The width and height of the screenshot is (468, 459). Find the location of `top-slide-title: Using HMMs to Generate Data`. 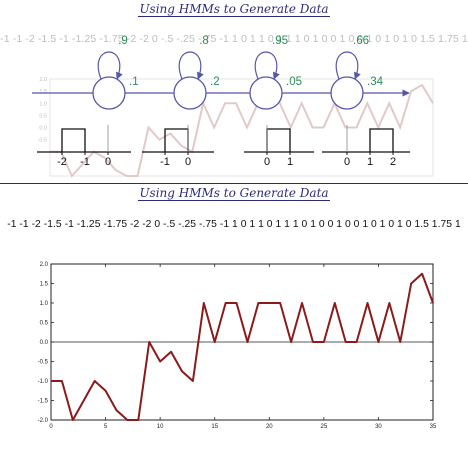

top-slide-title: Using HMMs to Generate Data is located at coordinates (234, 9).